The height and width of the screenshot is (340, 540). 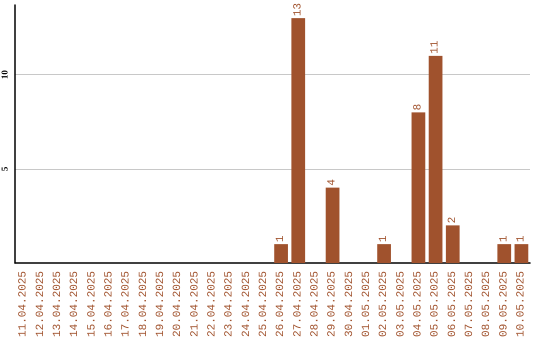 I want to click on x-tick-label: 13.04.2025, so click(x=58, y=304).